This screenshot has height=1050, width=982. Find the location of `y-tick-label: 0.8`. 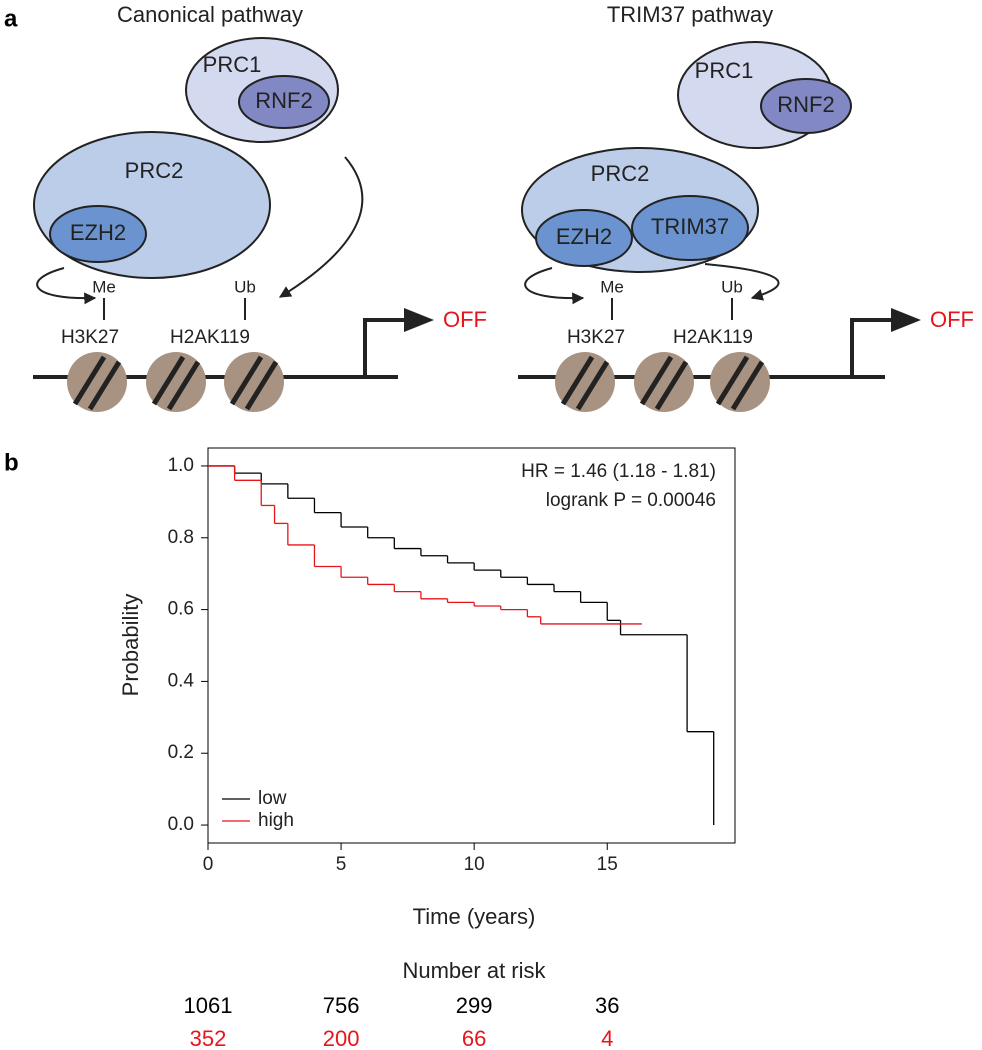

y-tick-label: 0.8 is located at coordinates (181, 537).